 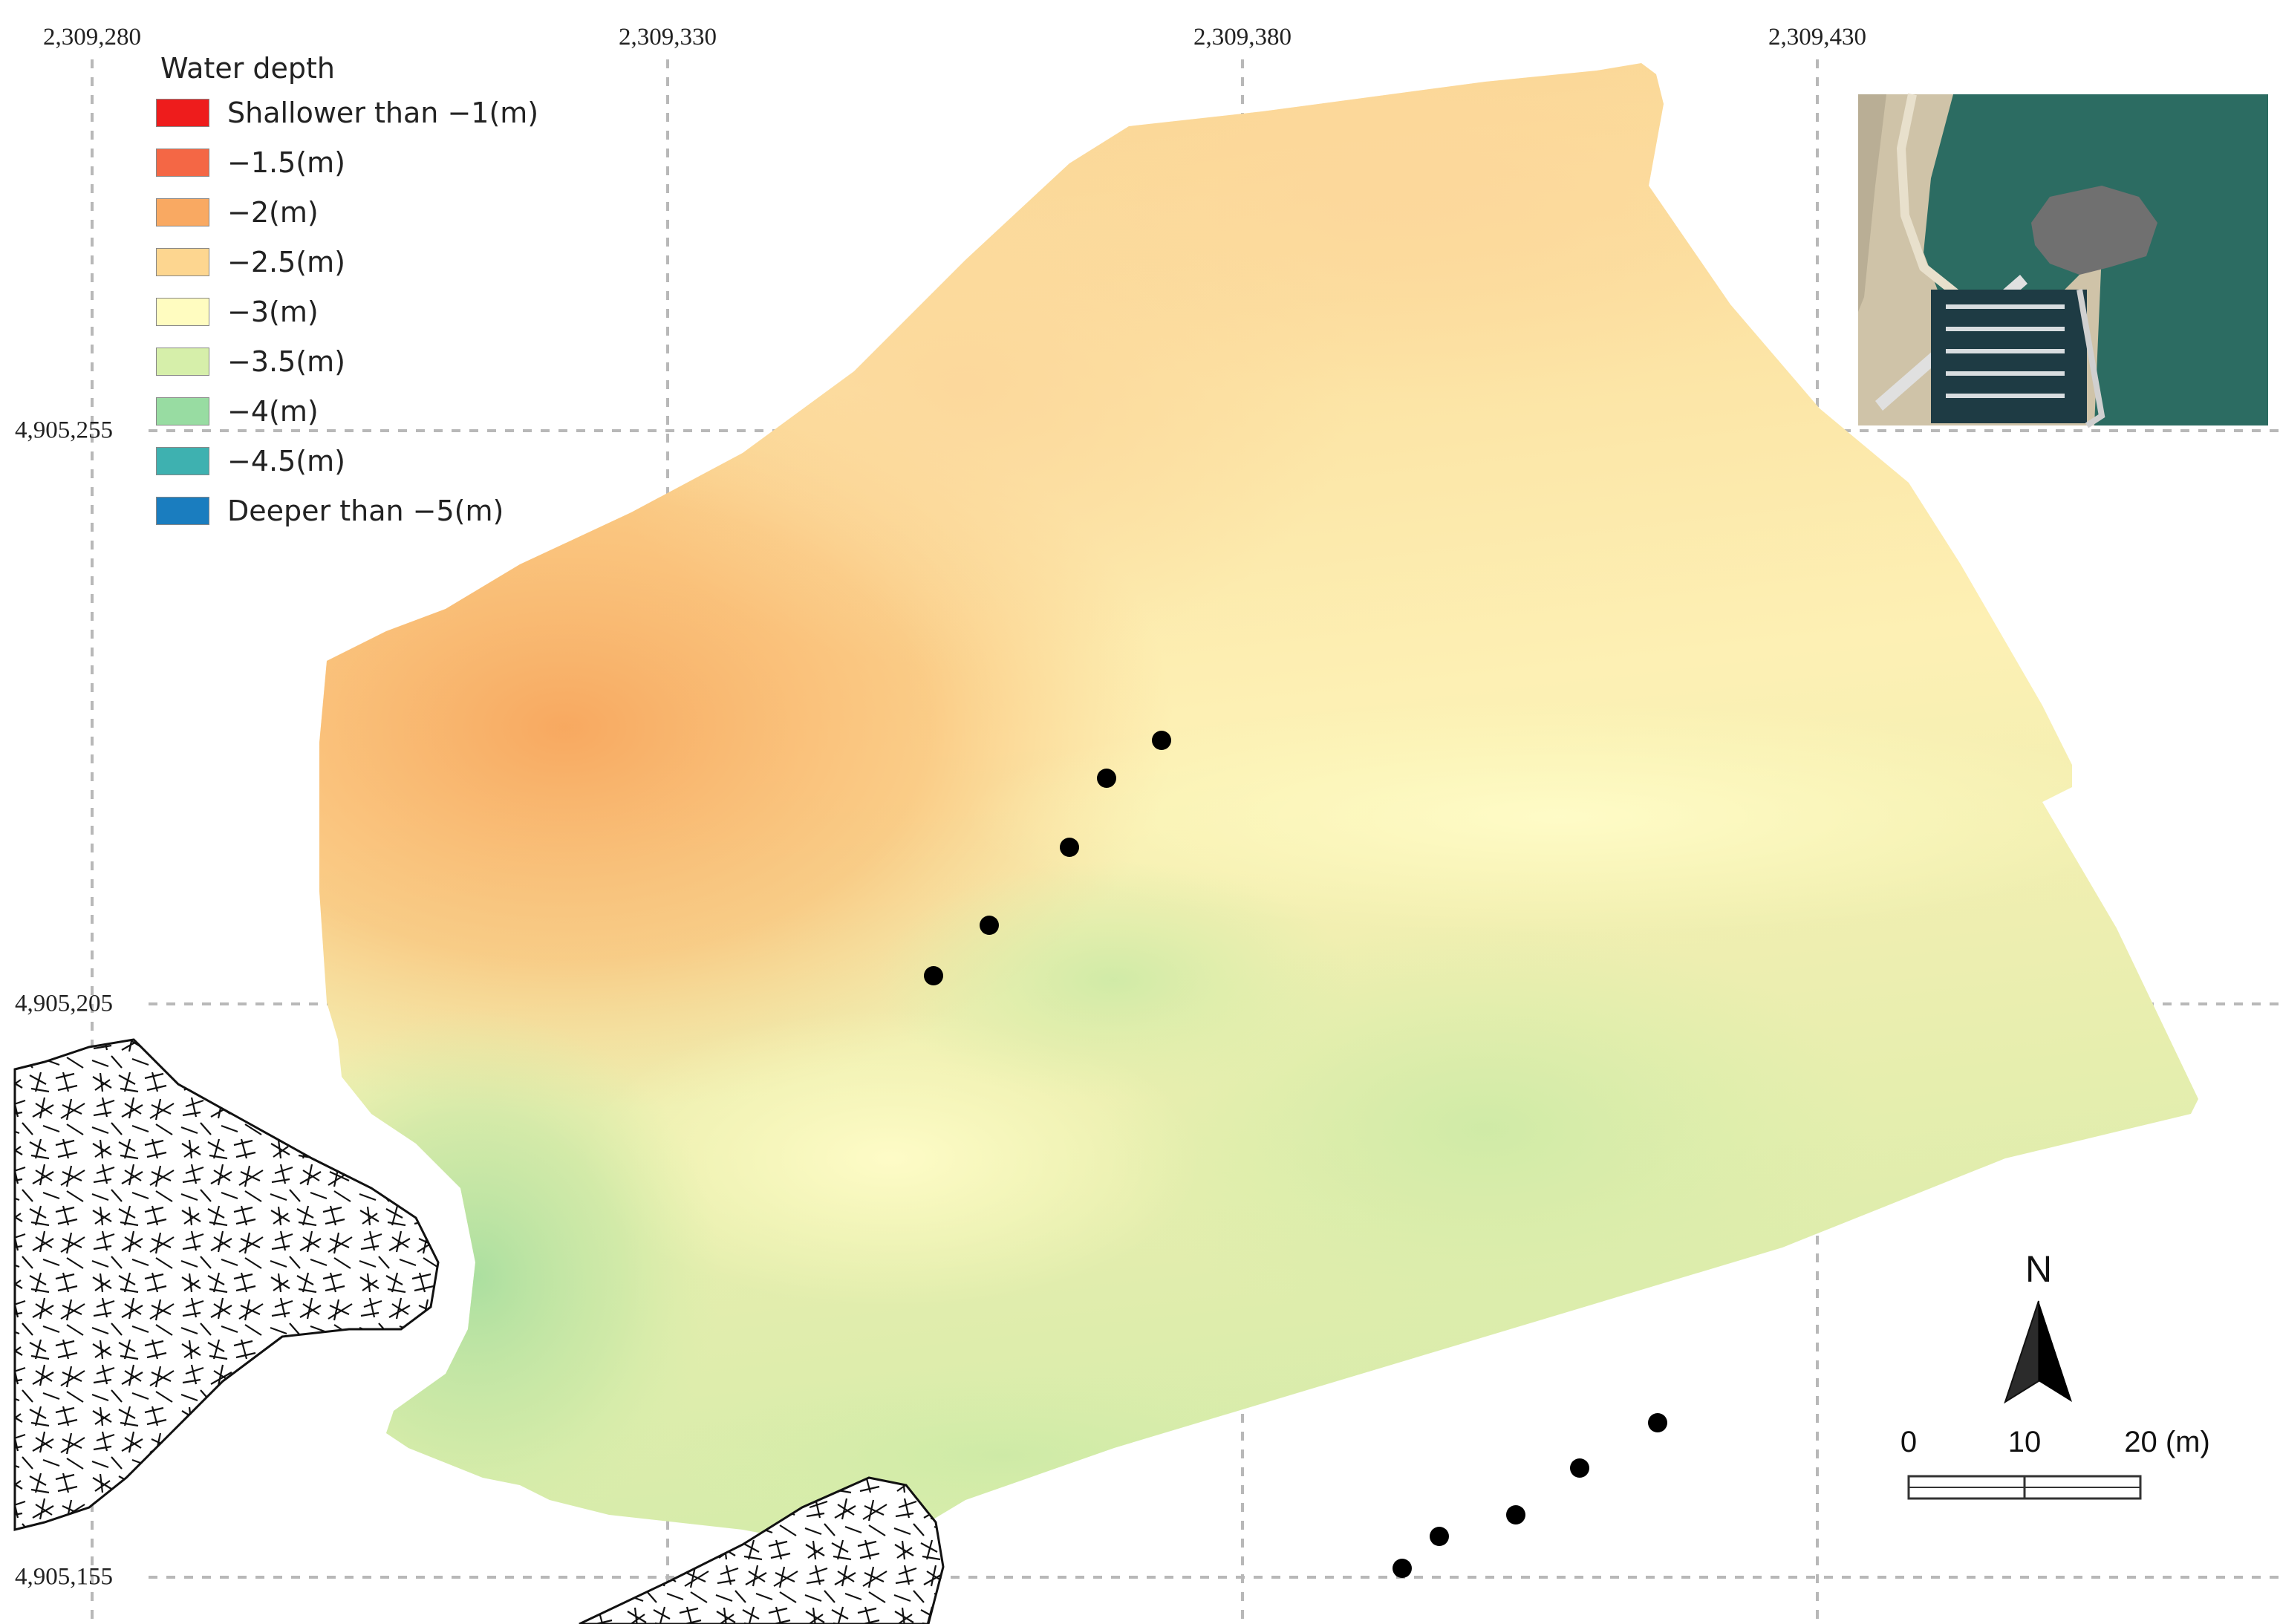 What do you see at coordinates (286, 262) in the screenshot?
I see `legend-label: −2.5(m)` at bounding box center [286, 262].